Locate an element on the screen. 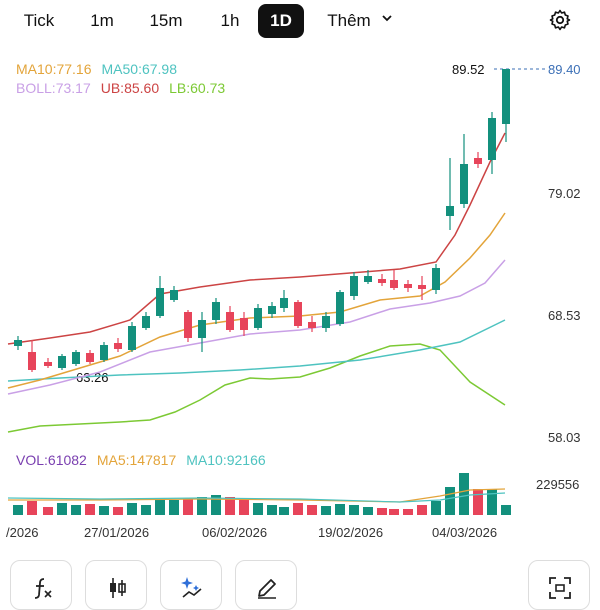  gear-icon is located at coordinates (560, 20).